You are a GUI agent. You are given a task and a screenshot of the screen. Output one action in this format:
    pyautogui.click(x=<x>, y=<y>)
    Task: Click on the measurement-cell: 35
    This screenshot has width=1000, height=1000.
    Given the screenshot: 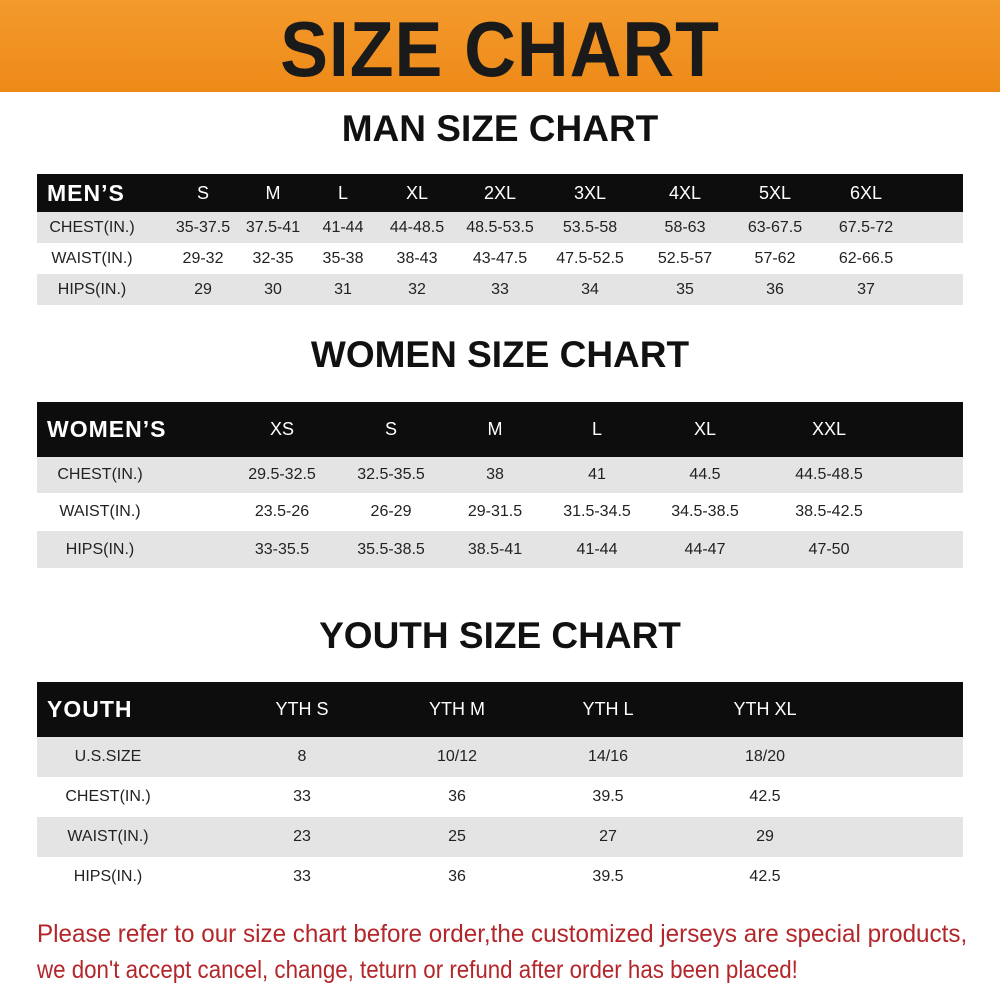 What is the action you would take?
    pyautogui.click(x=685, y=289)
    